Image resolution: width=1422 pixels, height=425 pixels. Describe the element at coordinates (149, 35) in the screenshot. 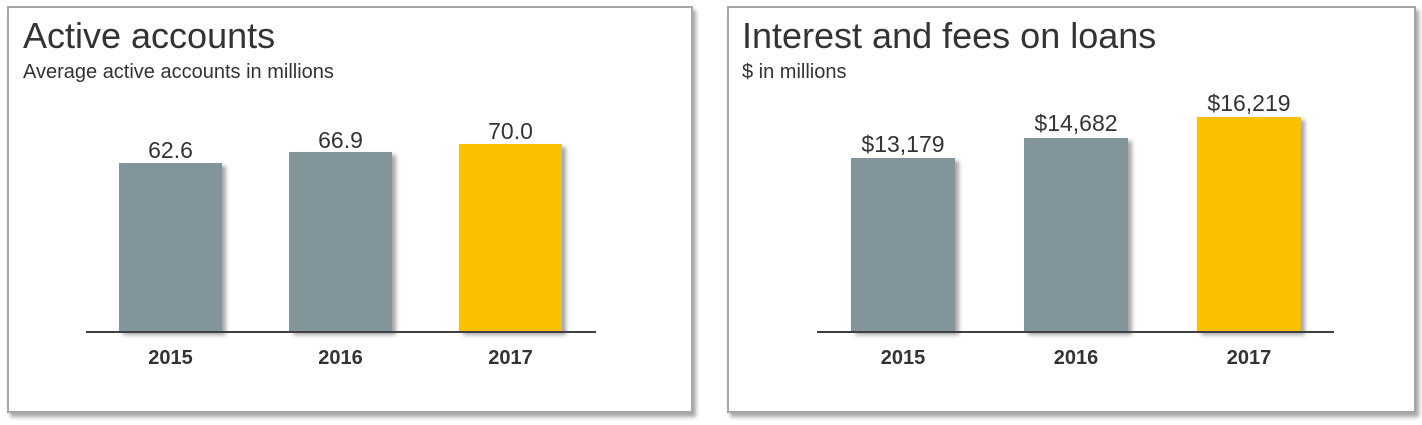

I see `chart-title: Active accounts` at that location.